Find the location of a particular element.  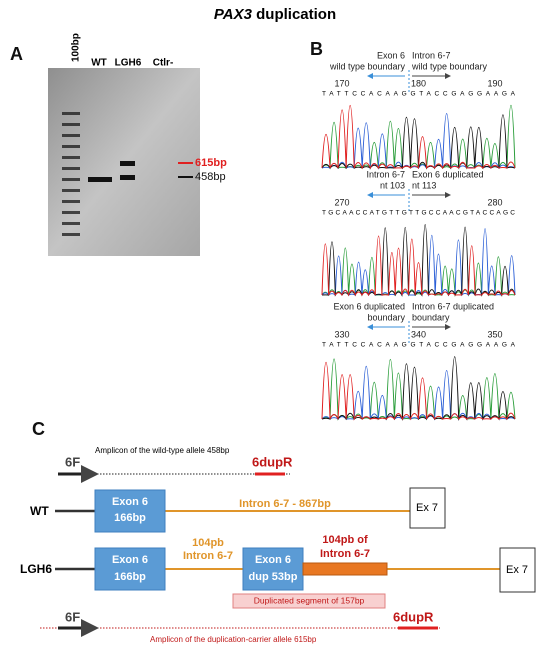

title-rest: duplication is located at coordinates (296, 14).